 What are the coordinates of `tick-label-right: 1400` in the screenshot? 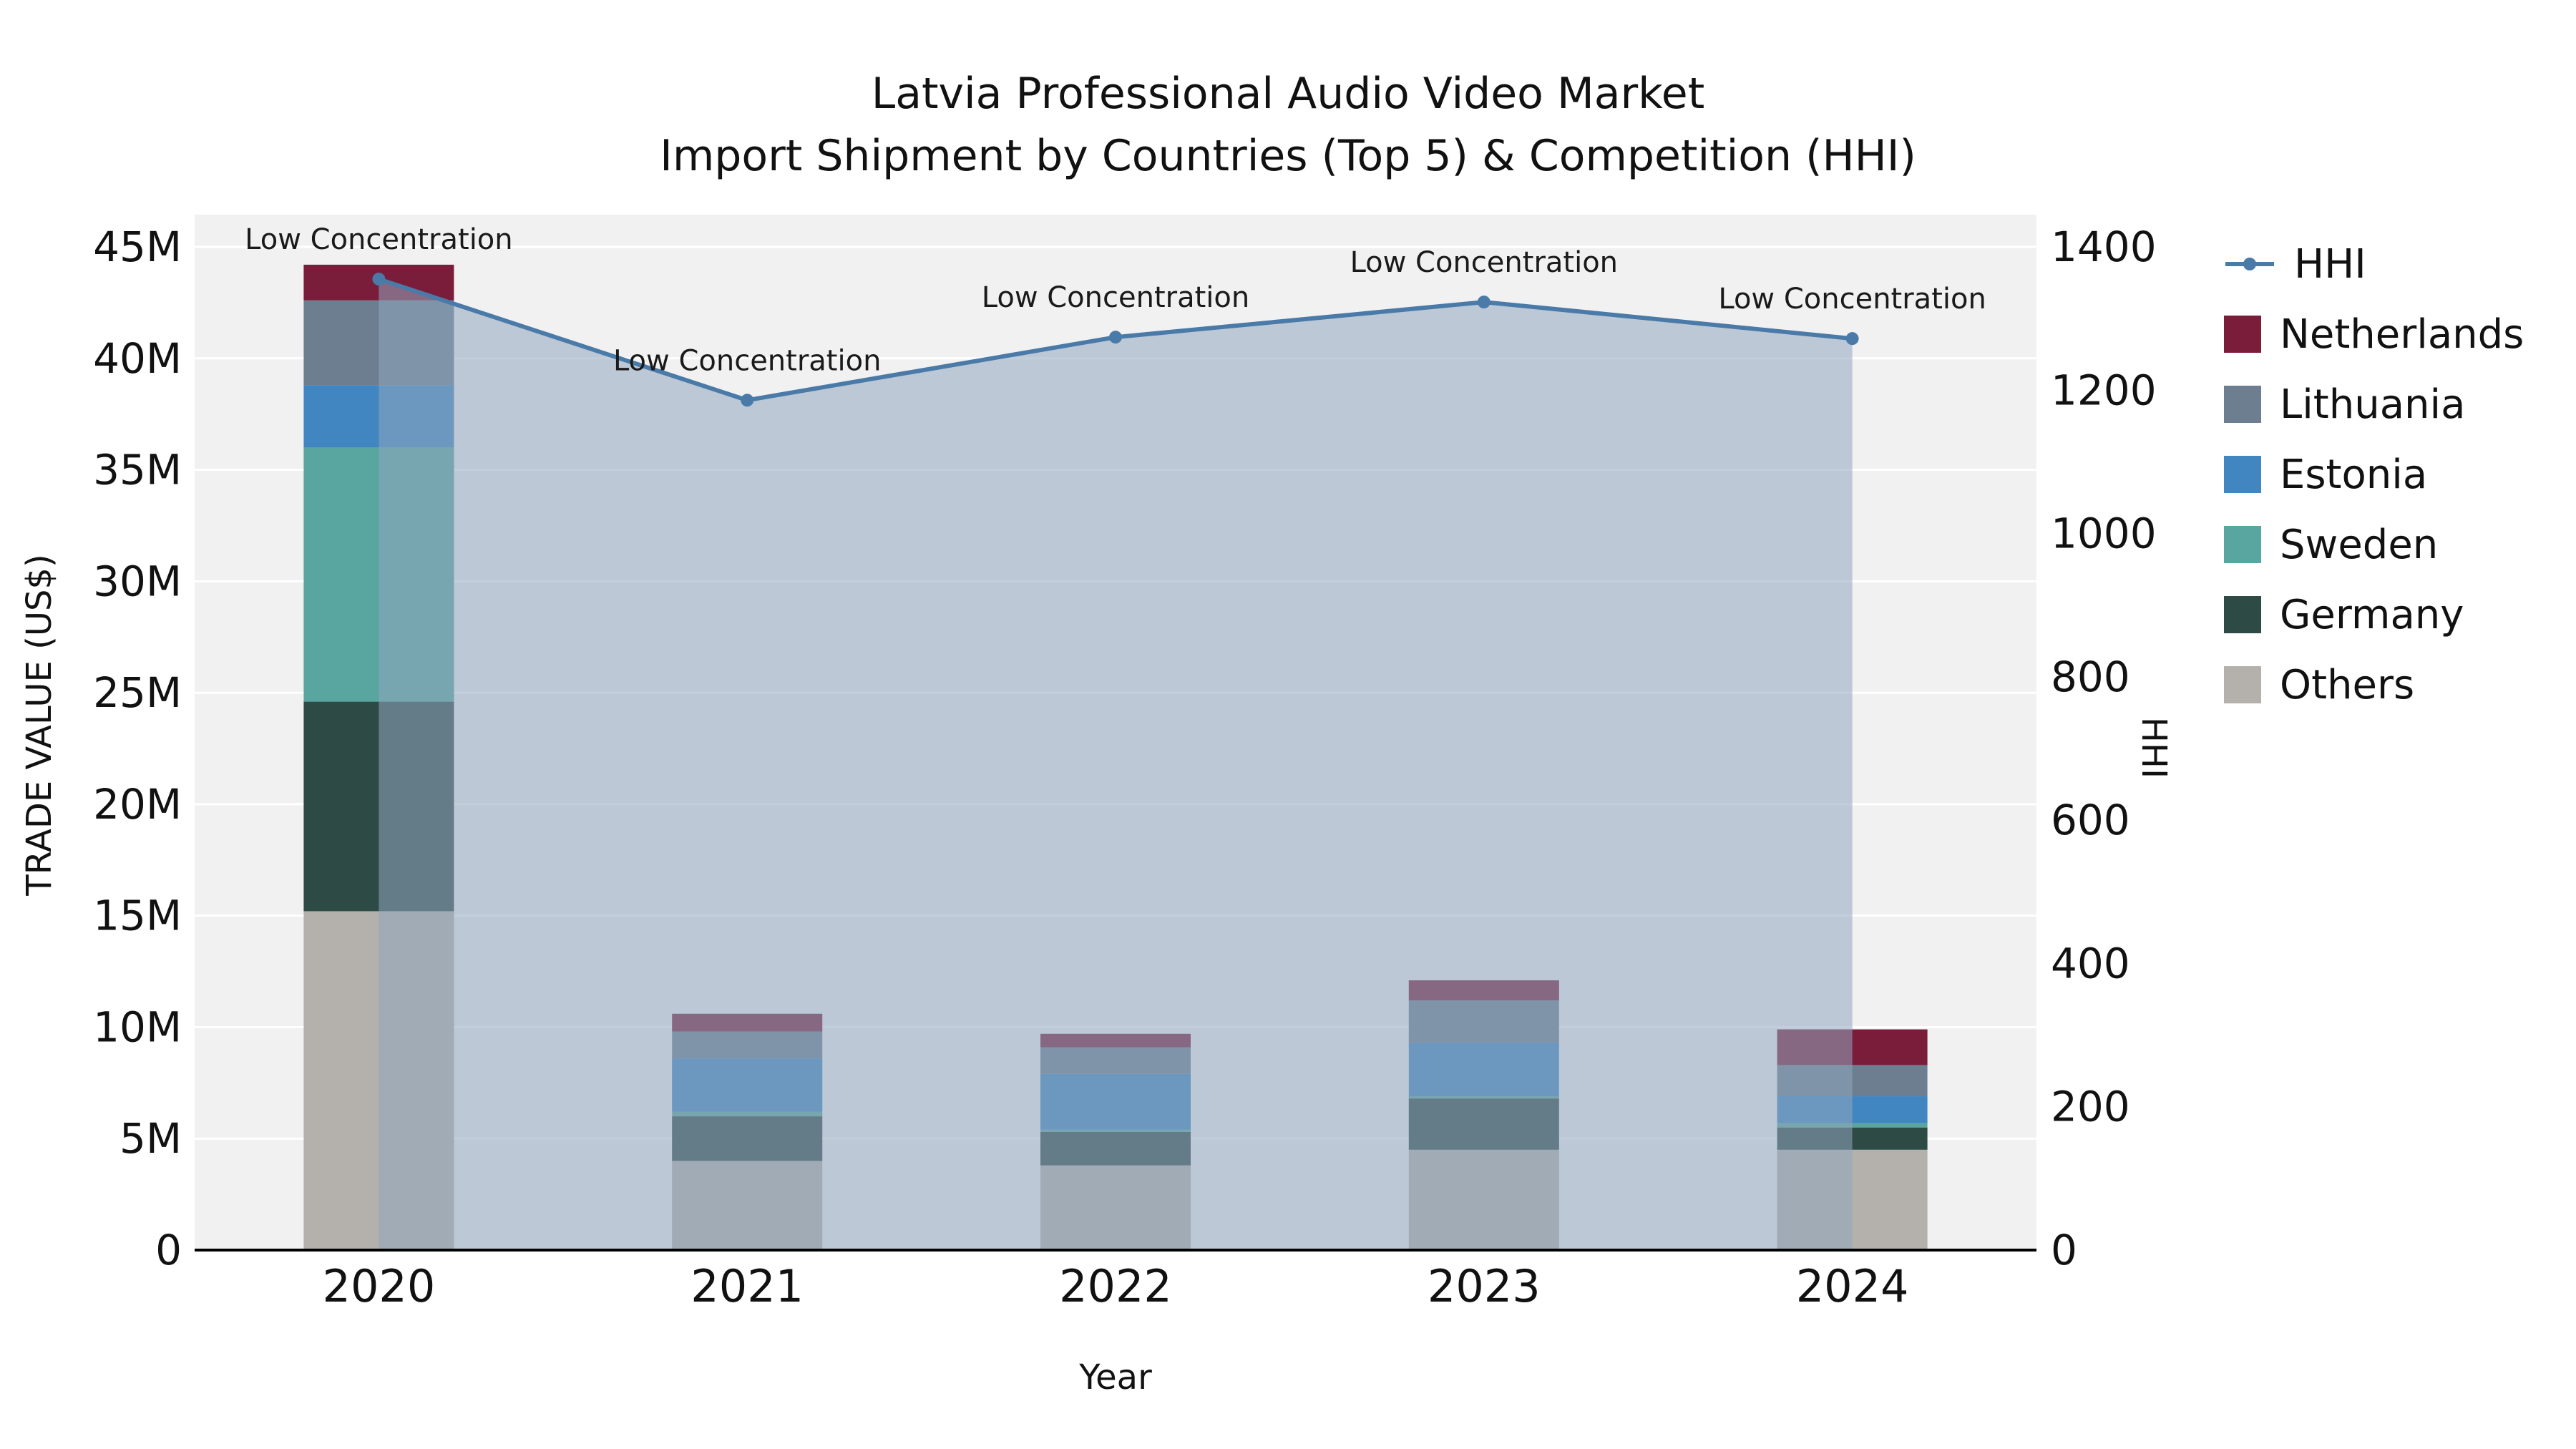 It's located at (2104, 247).